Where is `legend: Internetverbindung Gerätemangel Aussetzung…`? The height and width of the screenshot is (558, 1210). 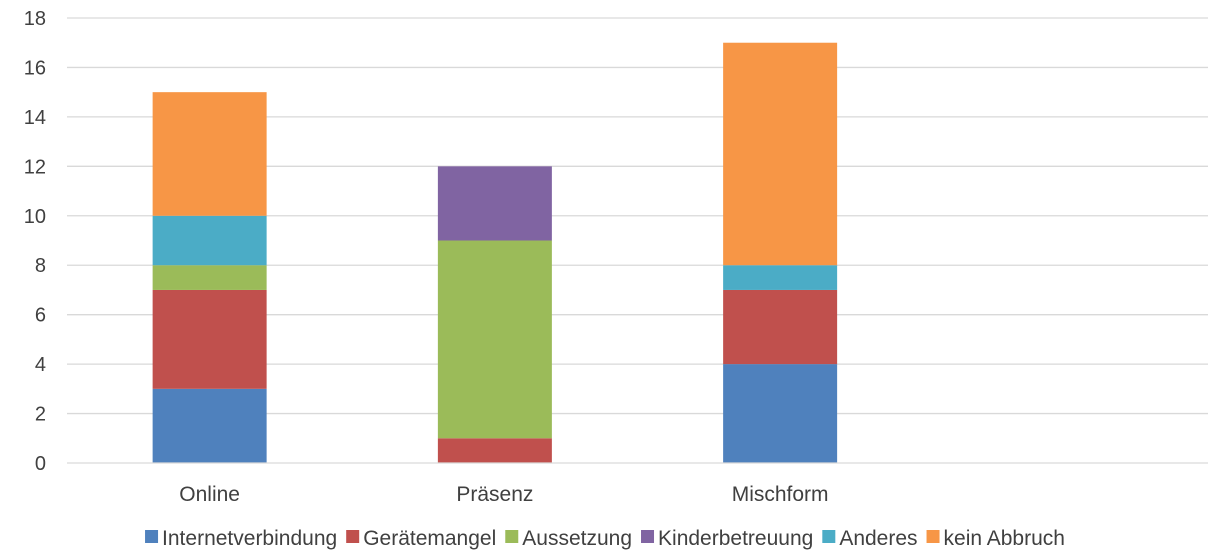 legend: Internetverbindung Gerätemangel Aussetzung… is located at coordinates (605, 538).